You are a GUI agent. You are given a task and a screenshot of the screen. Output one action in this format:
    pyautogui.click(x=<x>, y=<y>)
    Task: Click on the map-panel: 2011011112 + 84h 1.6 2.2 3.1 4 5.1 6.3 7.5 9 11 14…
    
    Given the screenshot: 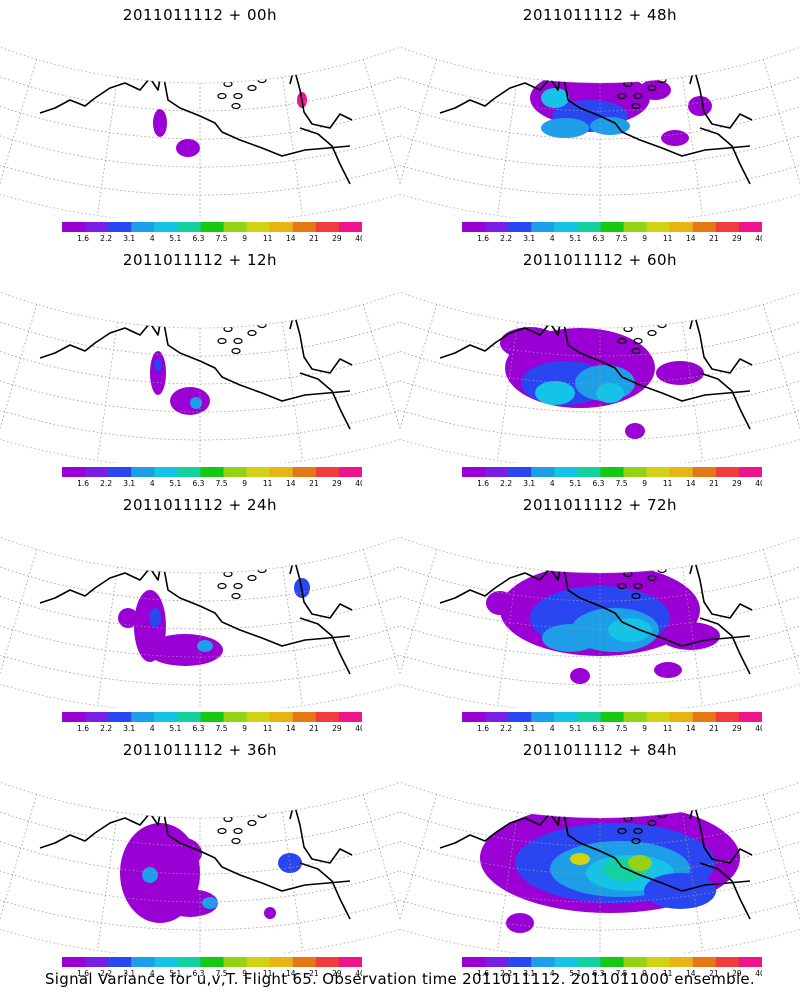 What is the action you would take?
    pyautogui.click(x=600, y=857)
    